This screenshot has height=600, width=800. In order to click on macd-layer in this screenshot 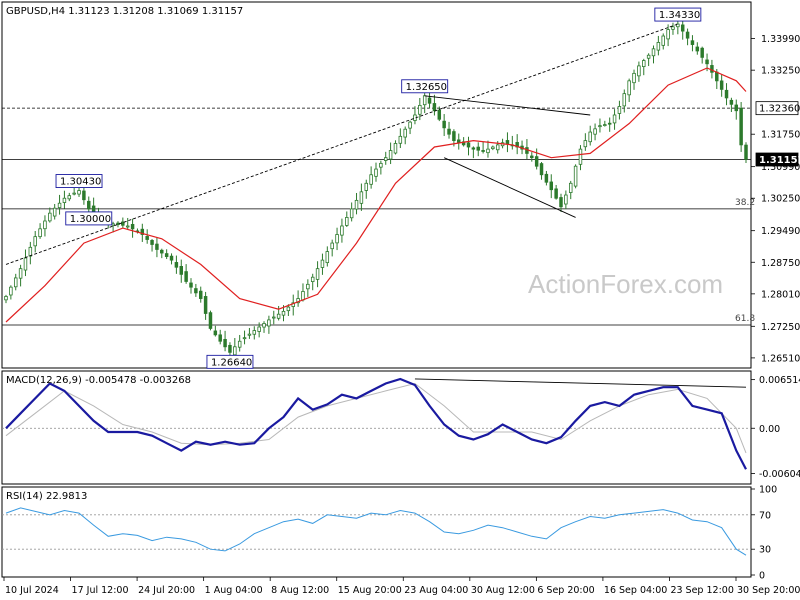, I will do `click(376, 423)`.